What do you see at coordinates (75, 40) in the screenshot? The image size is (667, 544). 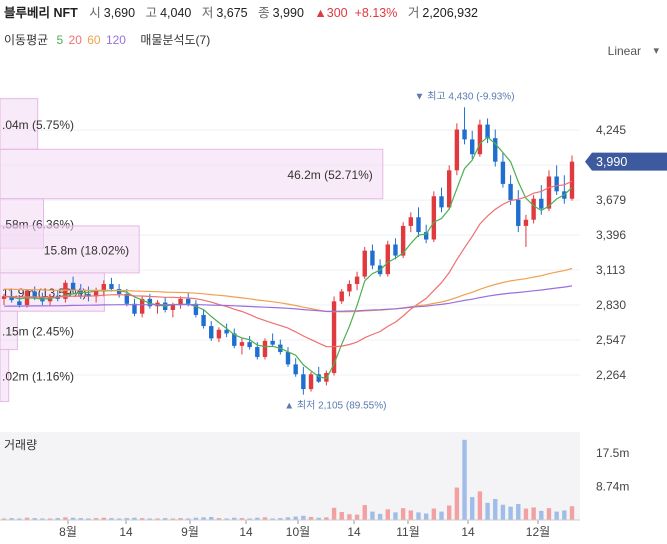 I see `ma20-label: 20` at bounding box center [75, 40].